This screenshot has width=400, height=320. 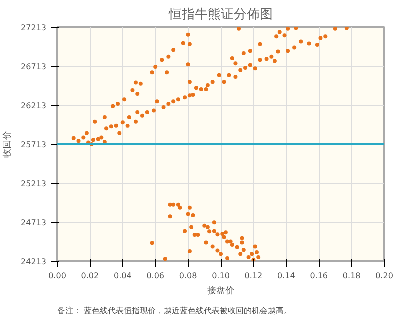 I want to click on y-tick-label: 25213, so click(x=34, y=184).